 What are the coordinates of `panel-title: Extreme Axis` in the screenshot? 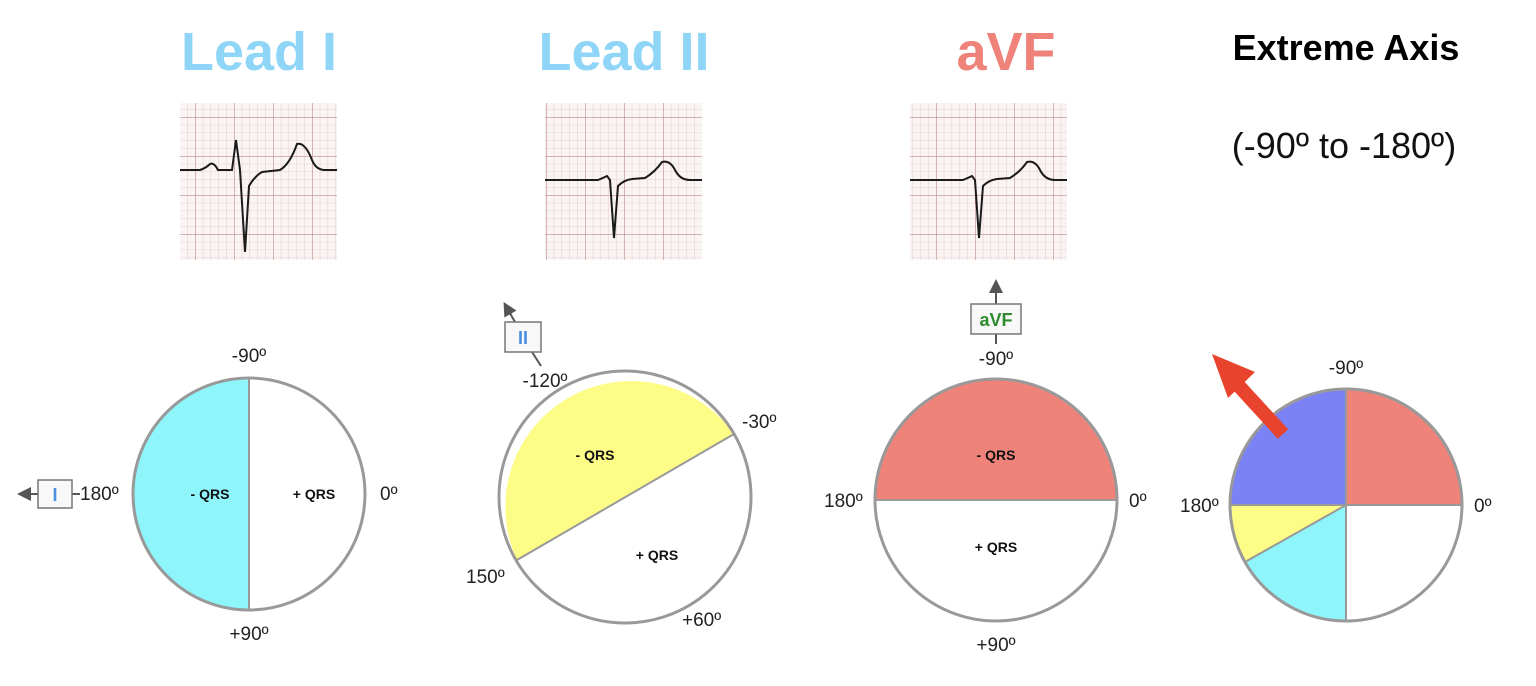 It's located at (1346, 47).